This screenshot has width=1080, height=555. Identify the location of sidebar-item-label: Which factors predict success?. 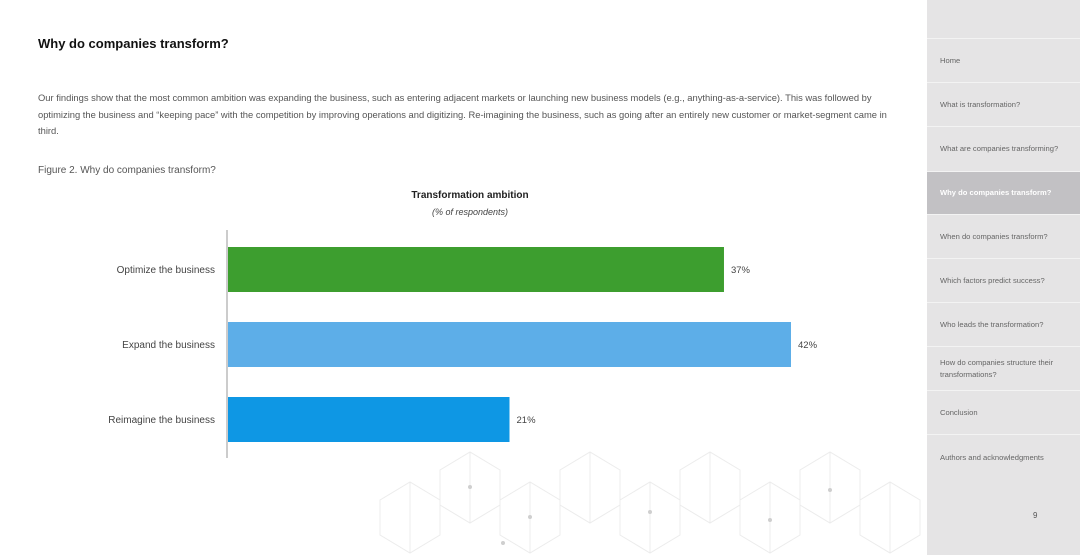
(992, 280).